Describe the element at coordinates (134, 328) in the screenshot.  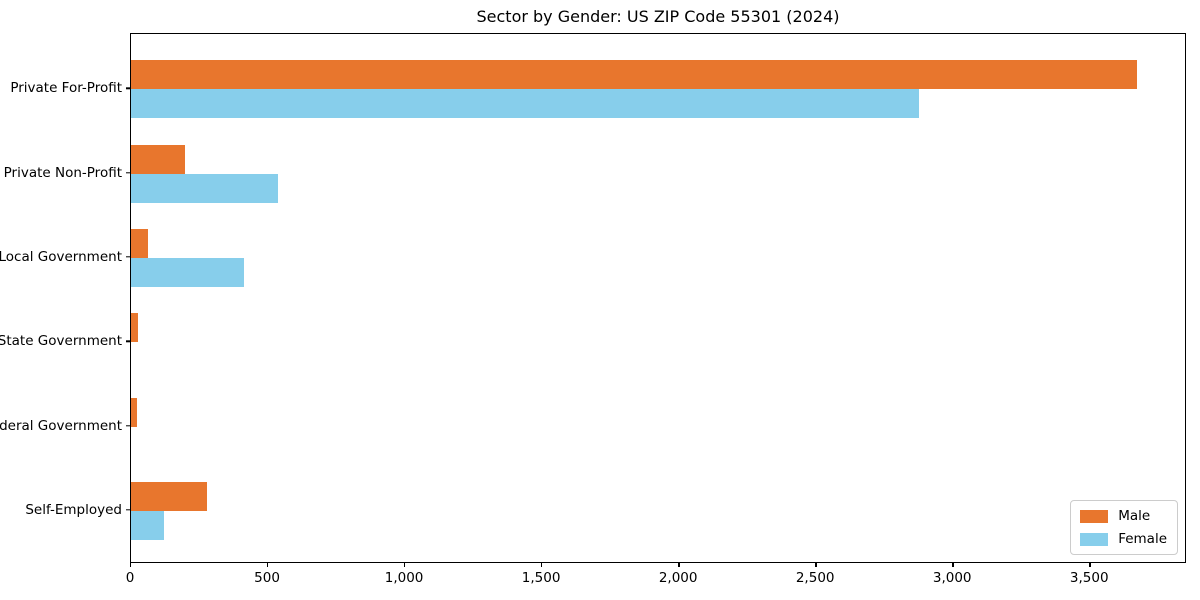
I see `bar-male-state-government` at that location.